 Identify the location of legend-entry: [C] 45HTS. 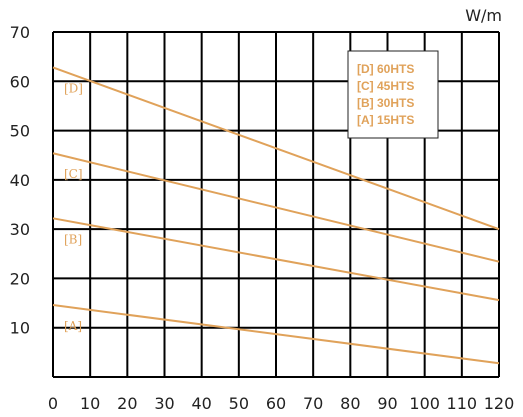
(385, 86).